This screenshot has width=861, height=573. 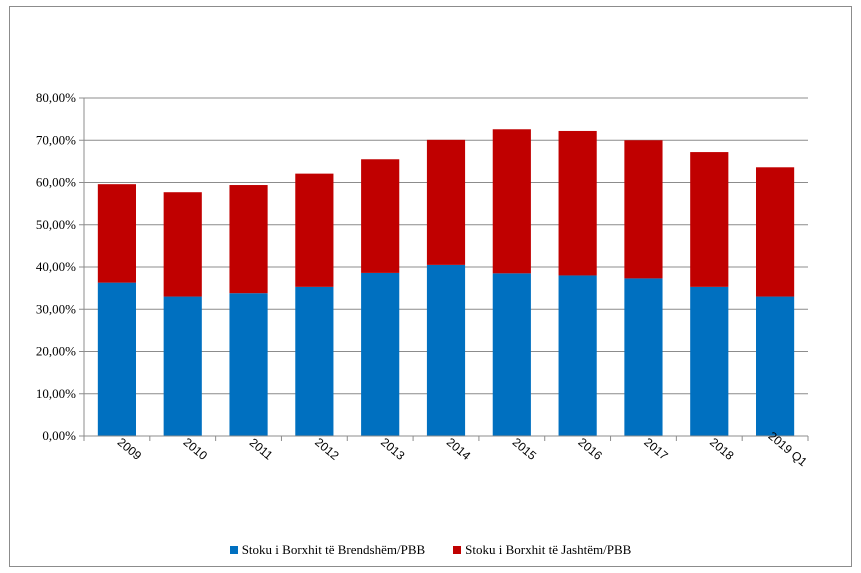 What do you see at coordinates (457, 550) in the screenshot?
I see `legend-swatch-external` at bounding box center [457, 550].